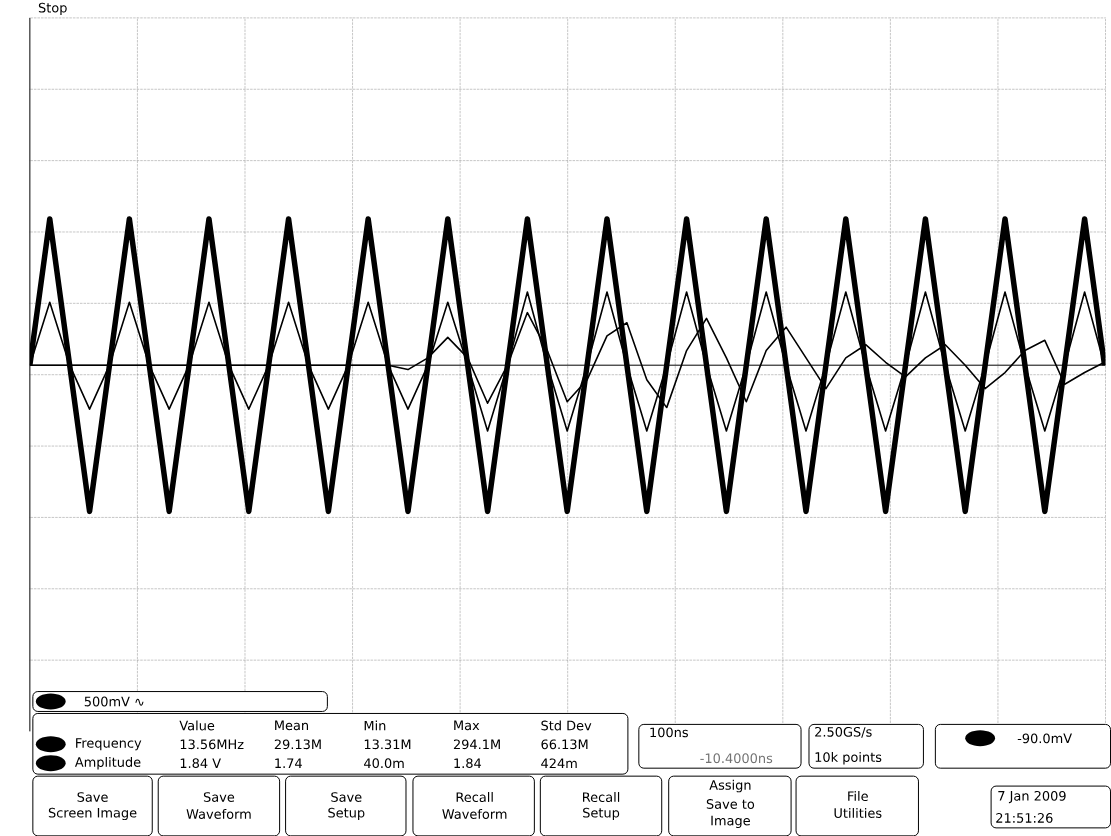 The width and height of the screenshot is (1111, 836). What do you see at coordinates (92, 813) in the screenshot?
I see `text: Screen Image` at bounding box center [92, 813].